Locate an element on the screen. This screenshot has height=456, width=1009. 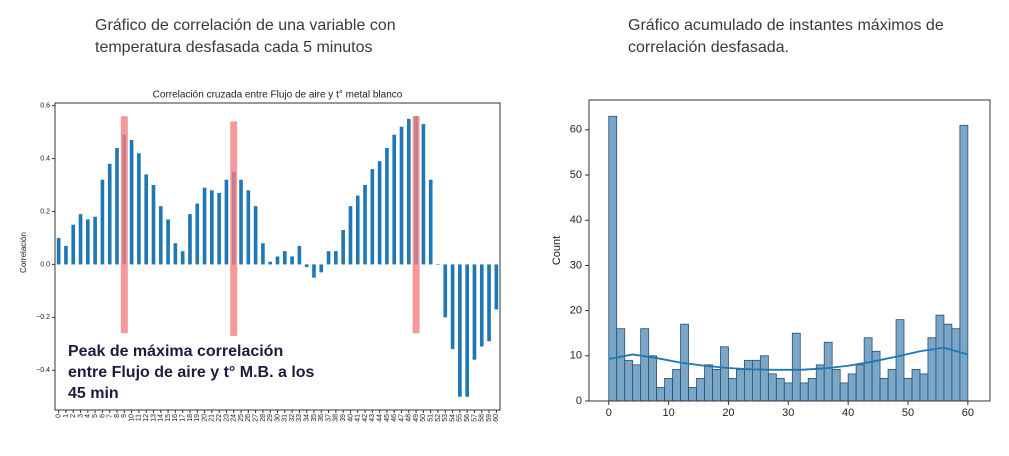
y-tick-label: 20 is located at coordinates (576, 311).